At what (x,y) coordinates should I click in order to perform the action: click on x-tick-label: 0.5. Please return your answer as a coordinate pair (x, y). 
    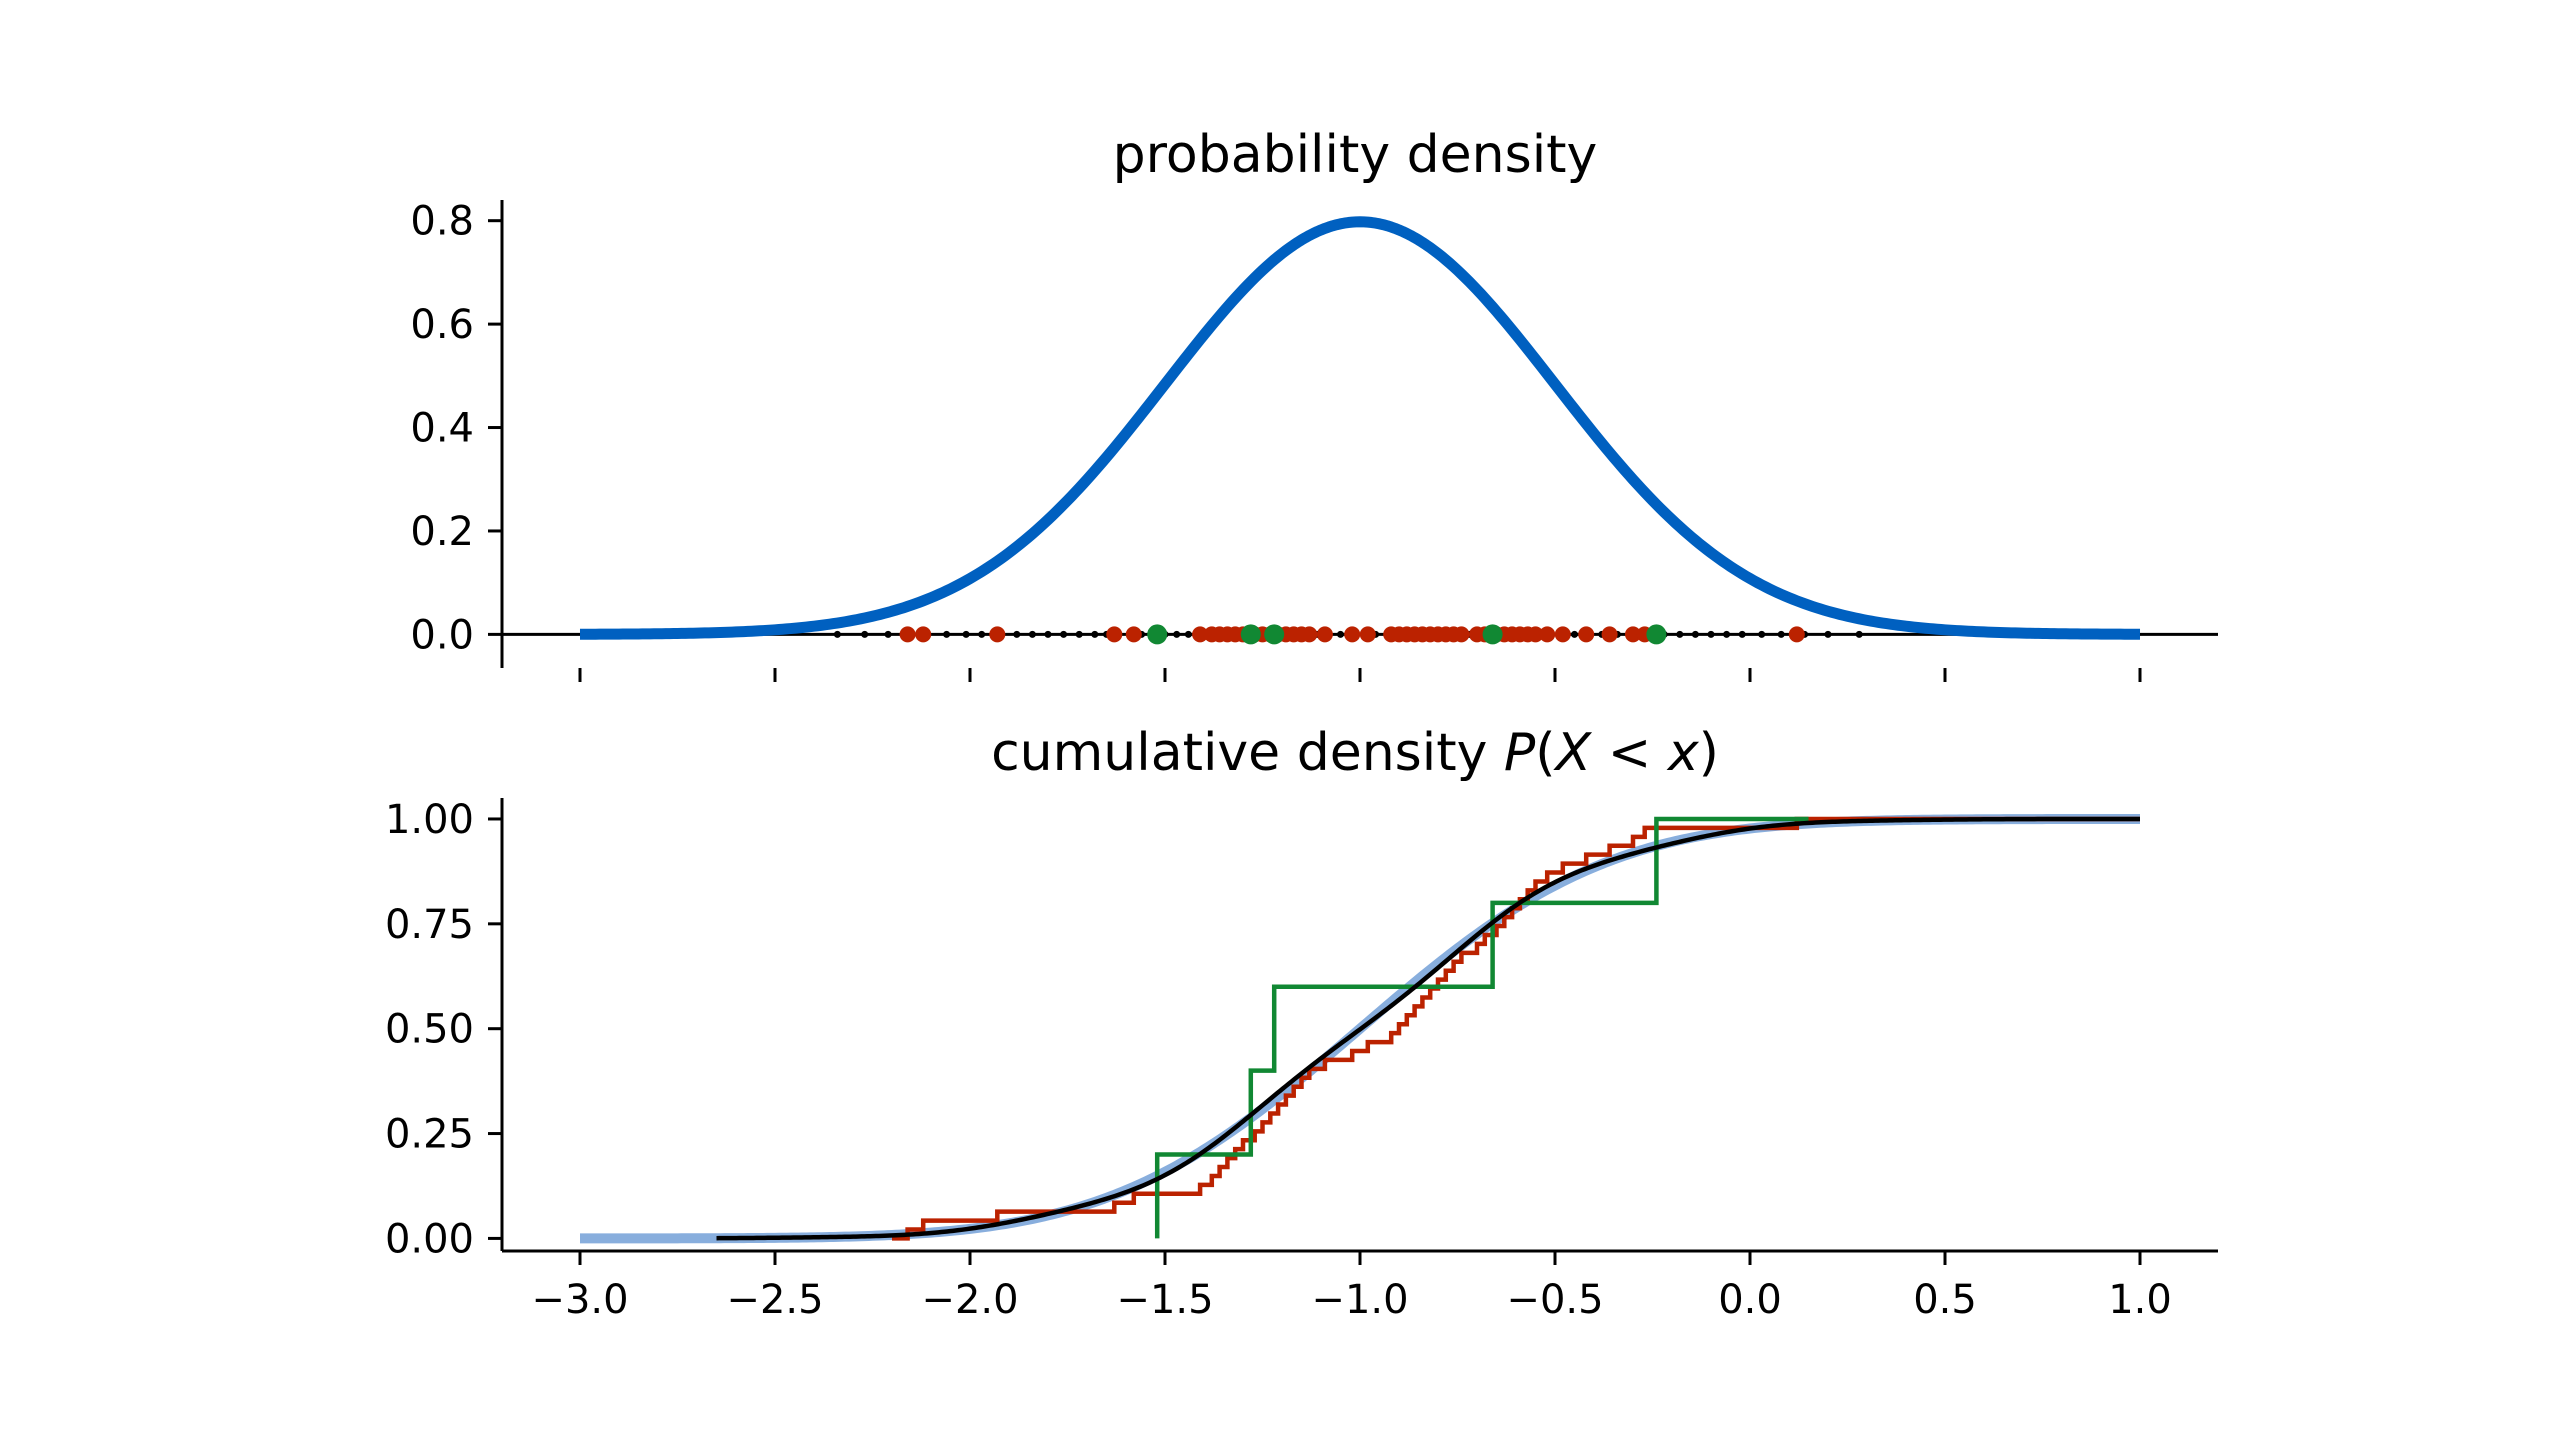
    Looking at the image, I should click on (1945, 1300).